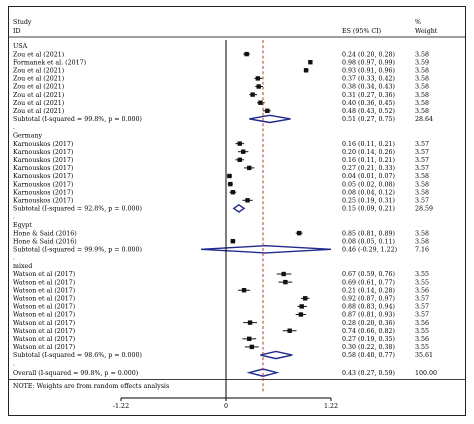  Describe the element at coordinates (49, 62) in the screenshot. I see `study-label: Formanek et al. (2017)` at that location.